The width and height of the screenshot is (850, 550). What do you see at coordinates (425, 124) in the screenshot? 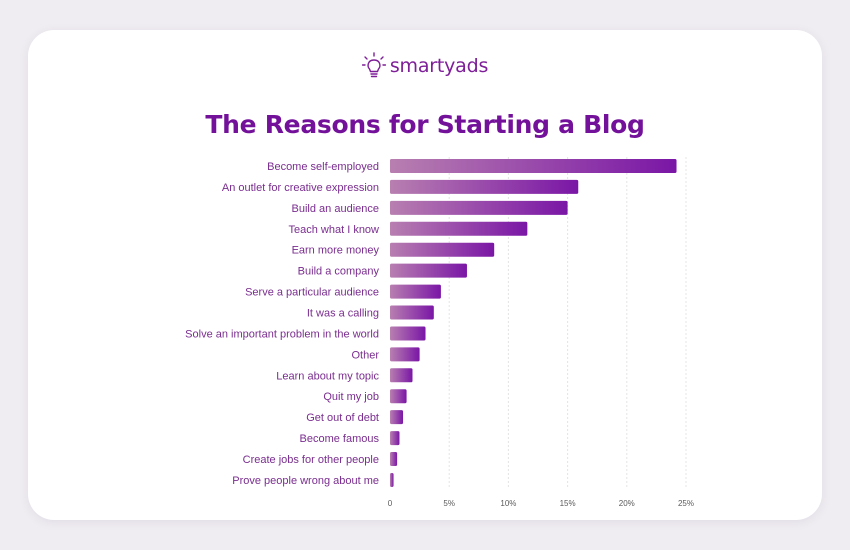
I see `chart-title: The Reasons for Starting a Blog` at bounding box center [425, 124].